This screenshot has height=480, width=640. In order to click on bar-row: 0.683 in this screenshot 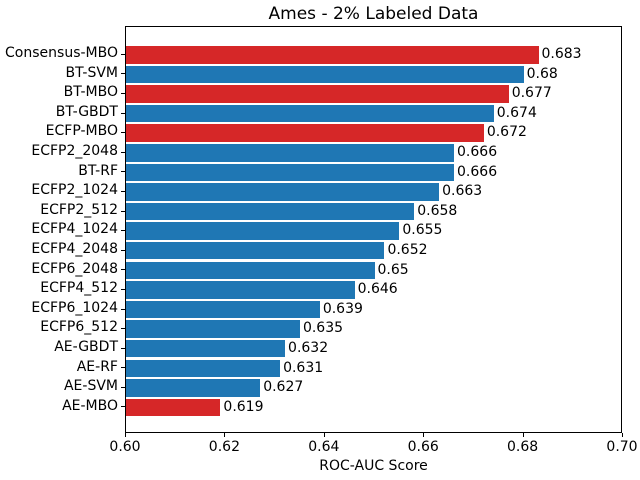, I will do `click(373, 55)`.